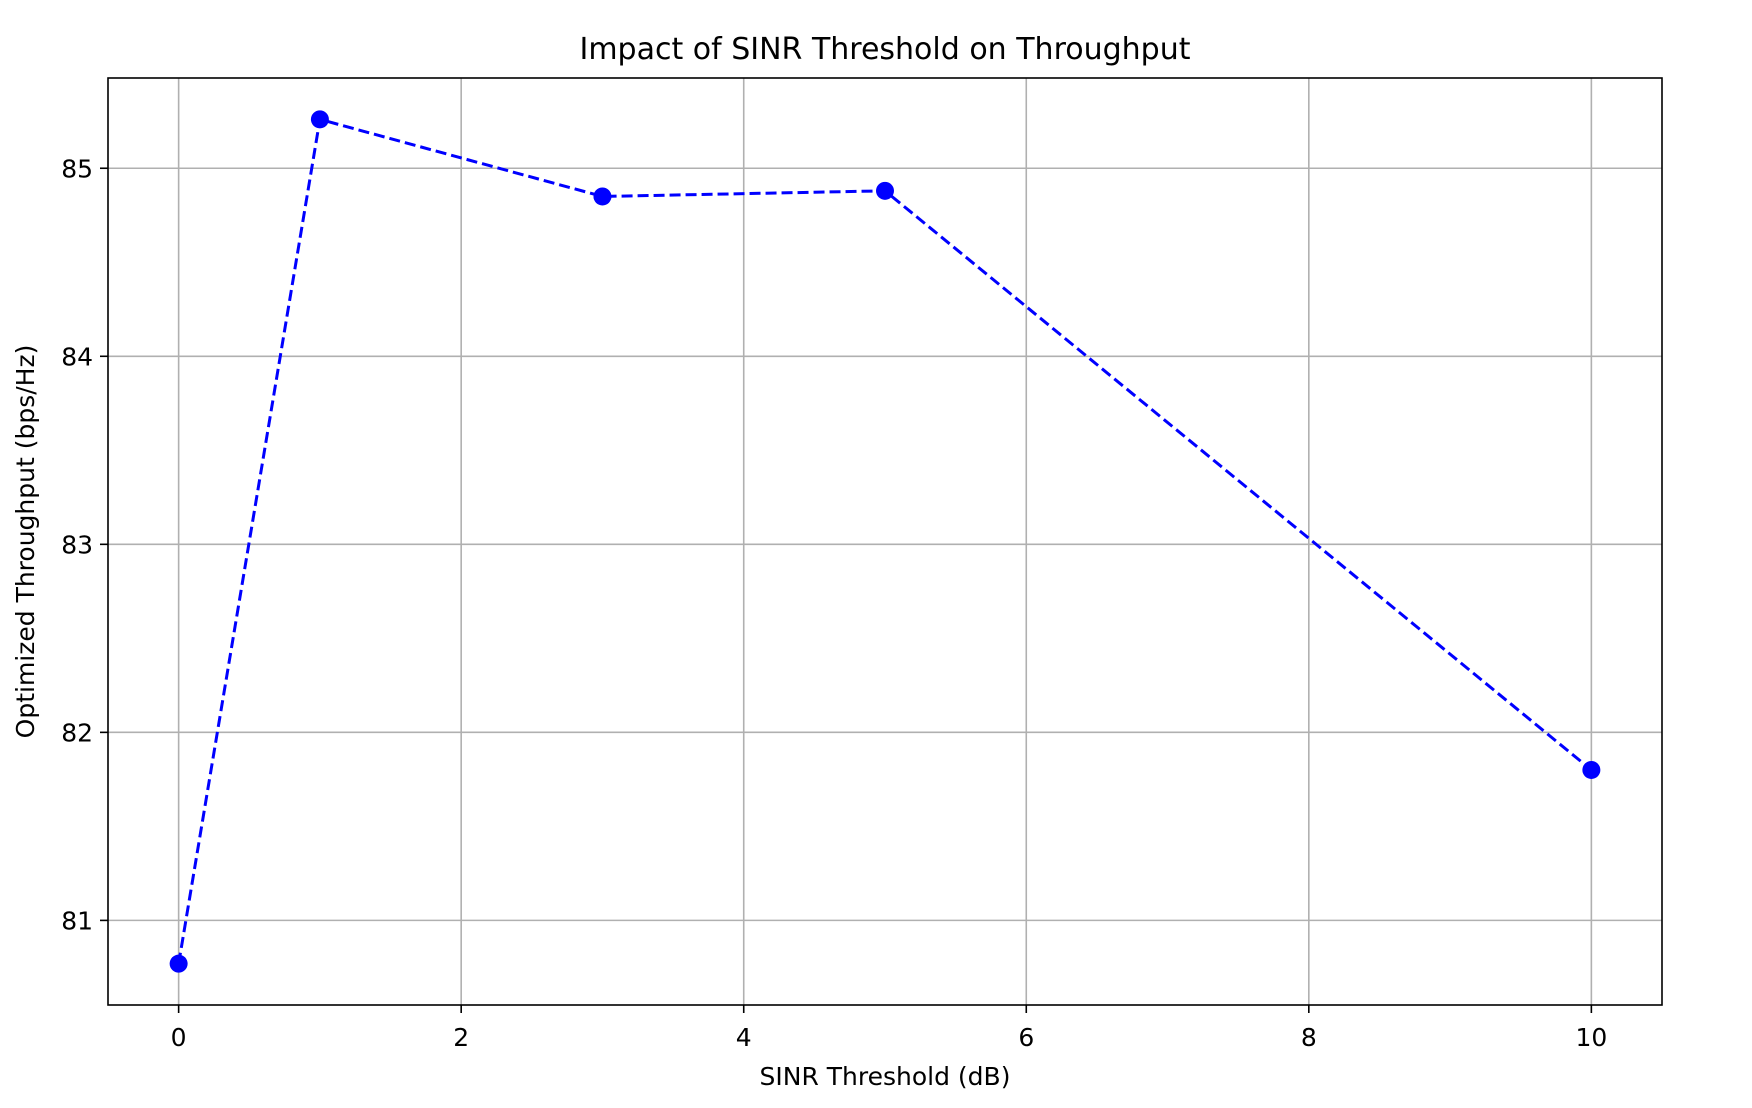 This screenshot has width=1752, height=1108. Describe the element at coordinates (744, 1037) in the screenshot. I see `x-tick-label: 4` at that location.